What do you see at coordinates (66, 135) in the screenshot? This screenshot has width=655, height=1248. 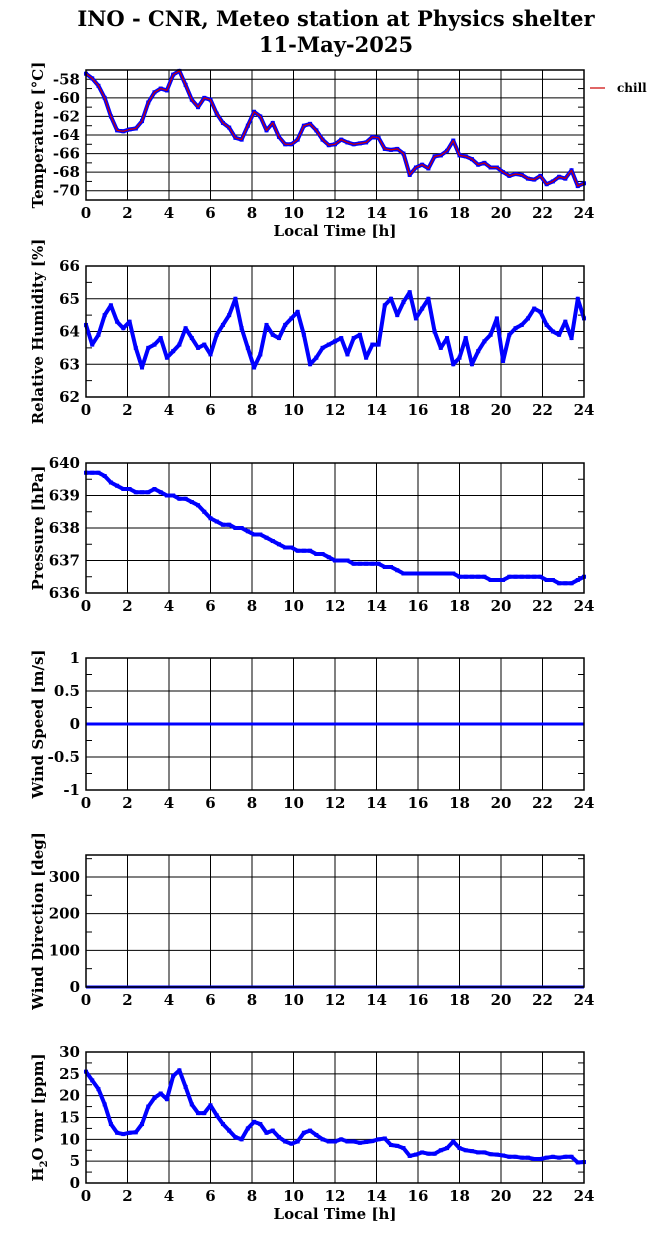 I see `y-tick-label: -64` at bounding box center [66, 135].